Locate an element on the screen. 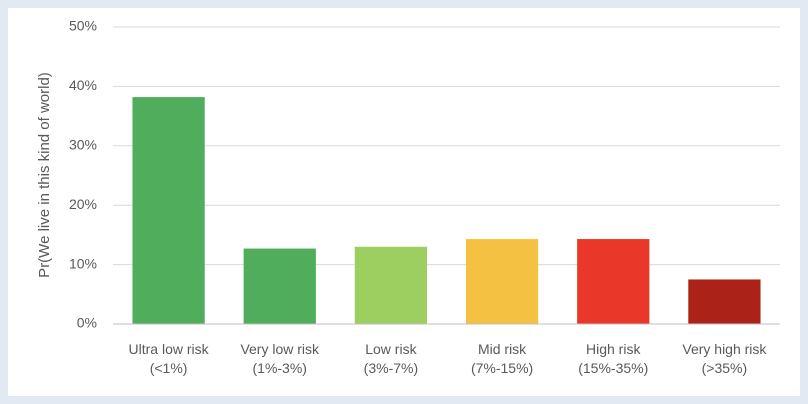  y-tick-label: 10% is located at coordinates (83, 263).